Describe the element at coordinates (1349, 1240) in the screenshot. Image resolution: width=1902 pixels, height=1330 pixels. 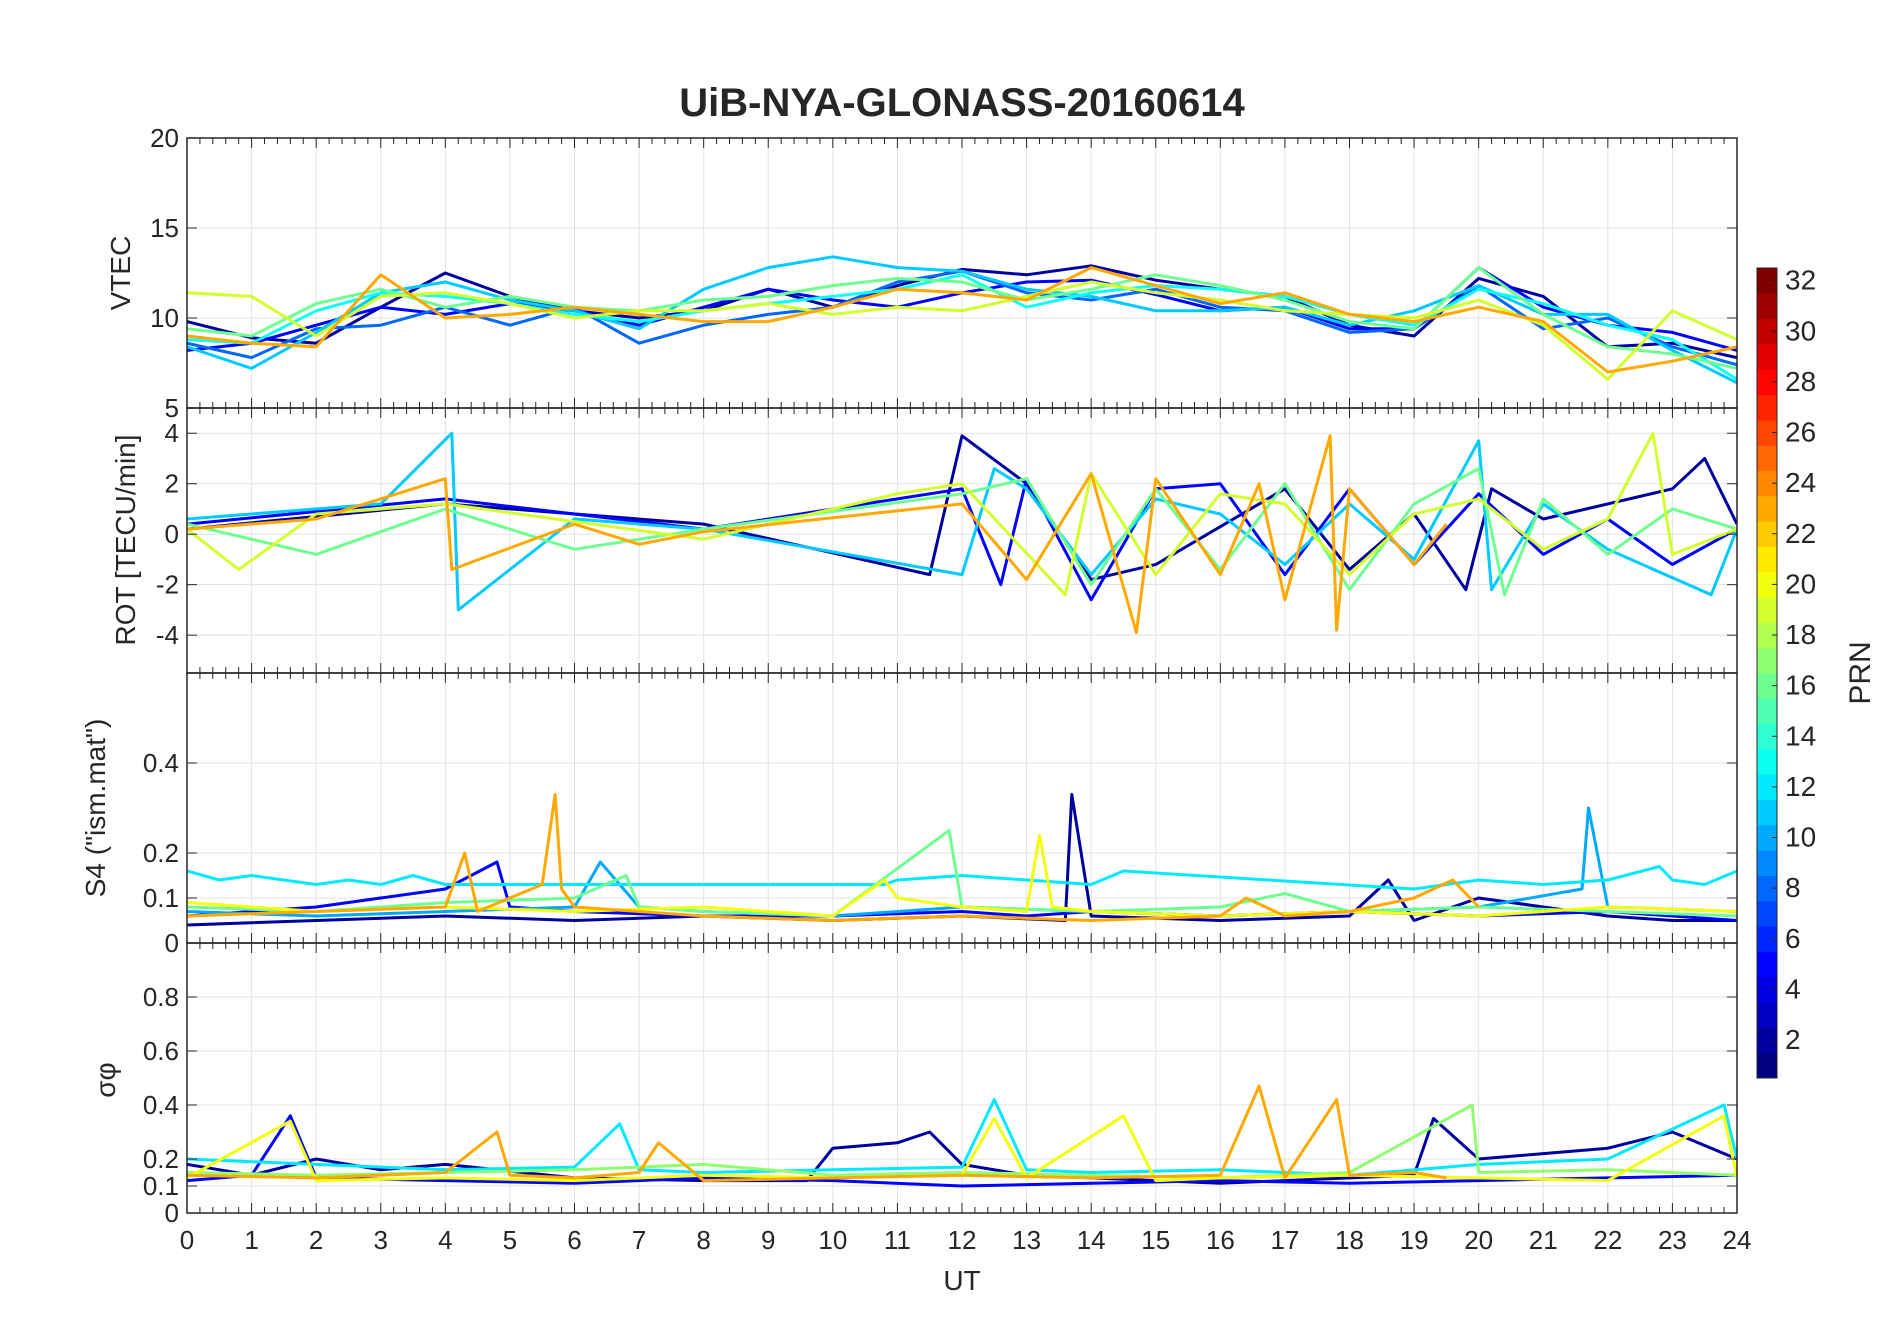
I see `x-tick-label: 18` at that location.